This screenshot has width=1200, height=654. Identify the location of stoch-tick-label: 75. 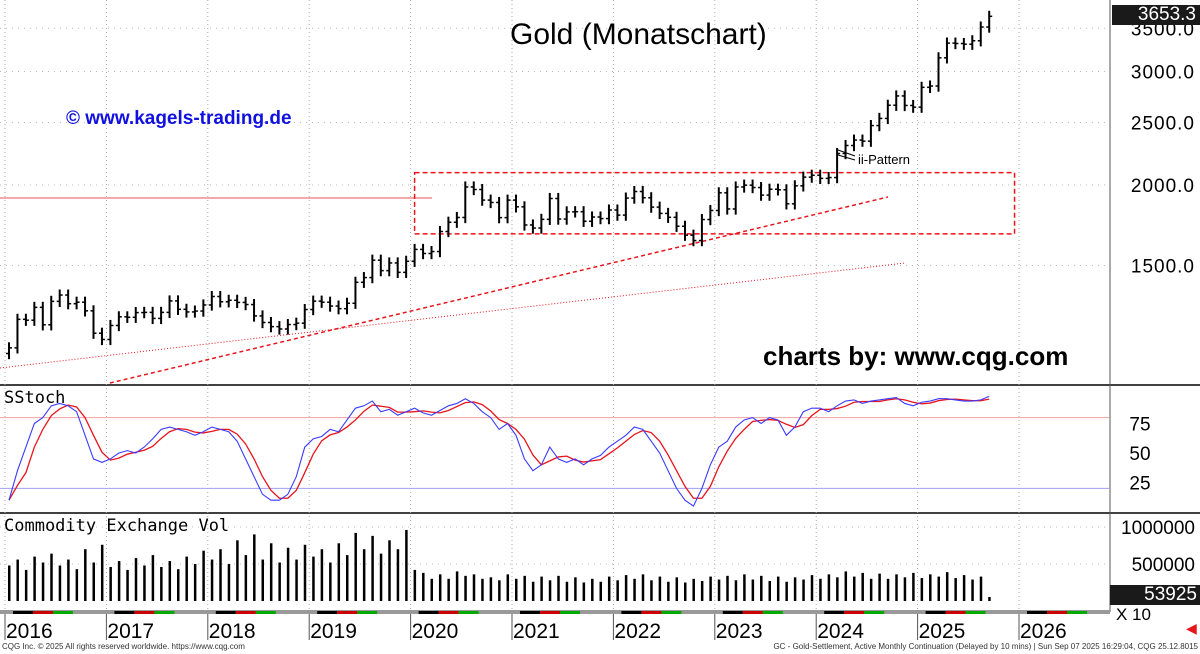
(1139, 425).